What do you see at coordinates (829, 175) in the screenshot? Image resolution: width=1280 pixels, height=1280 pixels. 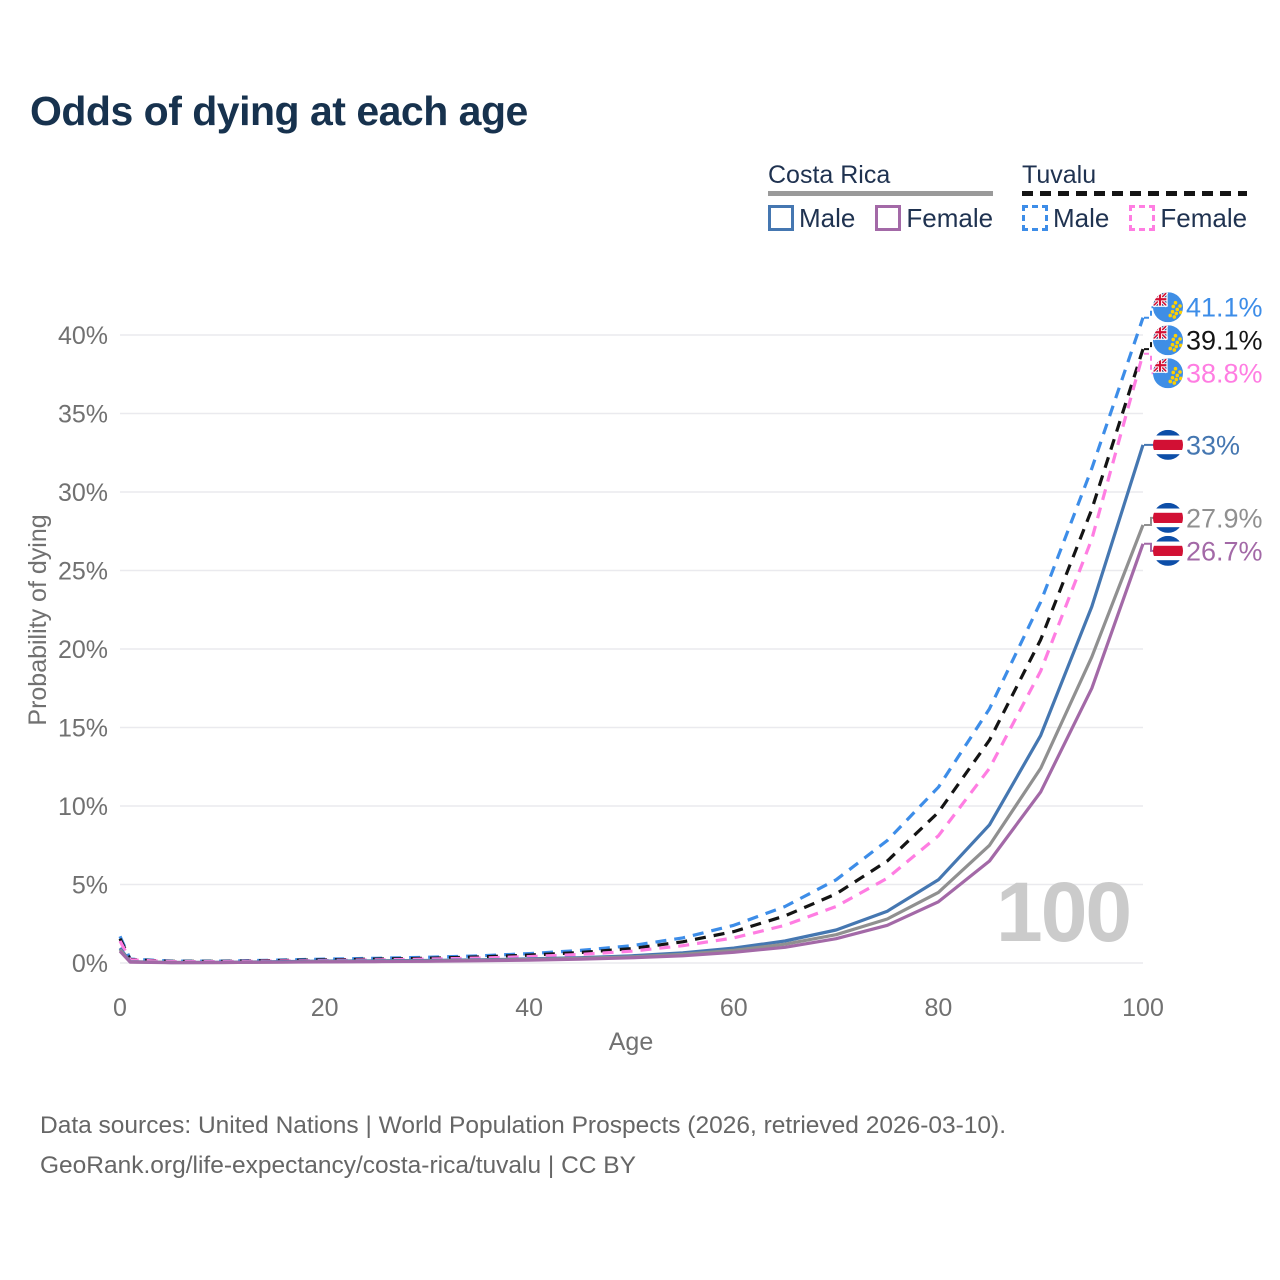 I see `legend-group-title: Costa Rica` at bounding box center [829, 175].